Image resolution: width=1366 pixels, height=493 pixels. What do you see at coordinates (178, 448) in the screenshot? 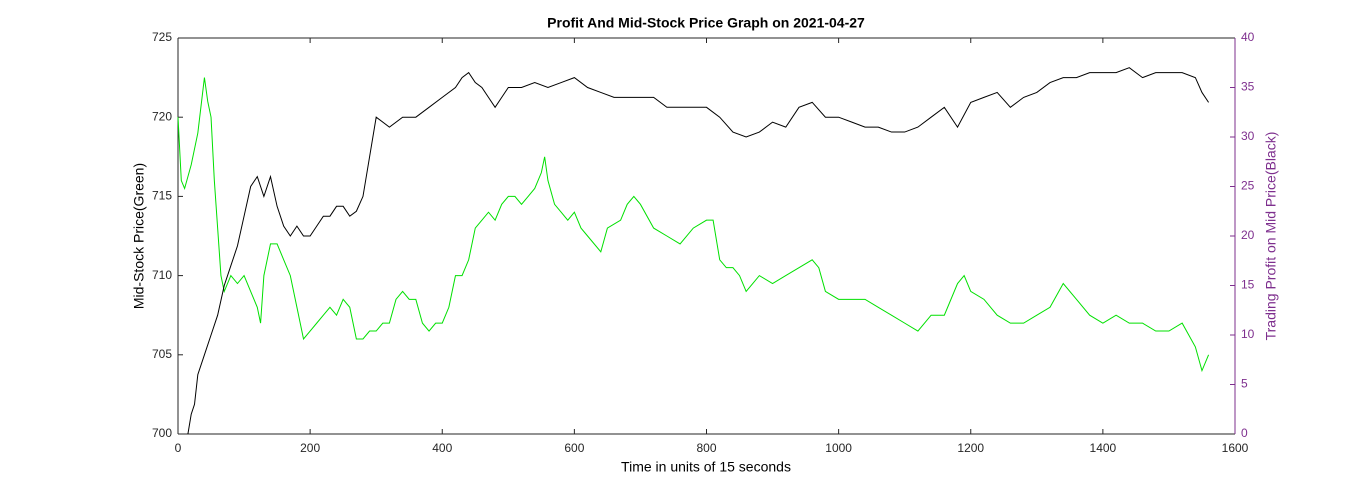
I see `x-tick-label: 0` at bounding box center [178, 448].